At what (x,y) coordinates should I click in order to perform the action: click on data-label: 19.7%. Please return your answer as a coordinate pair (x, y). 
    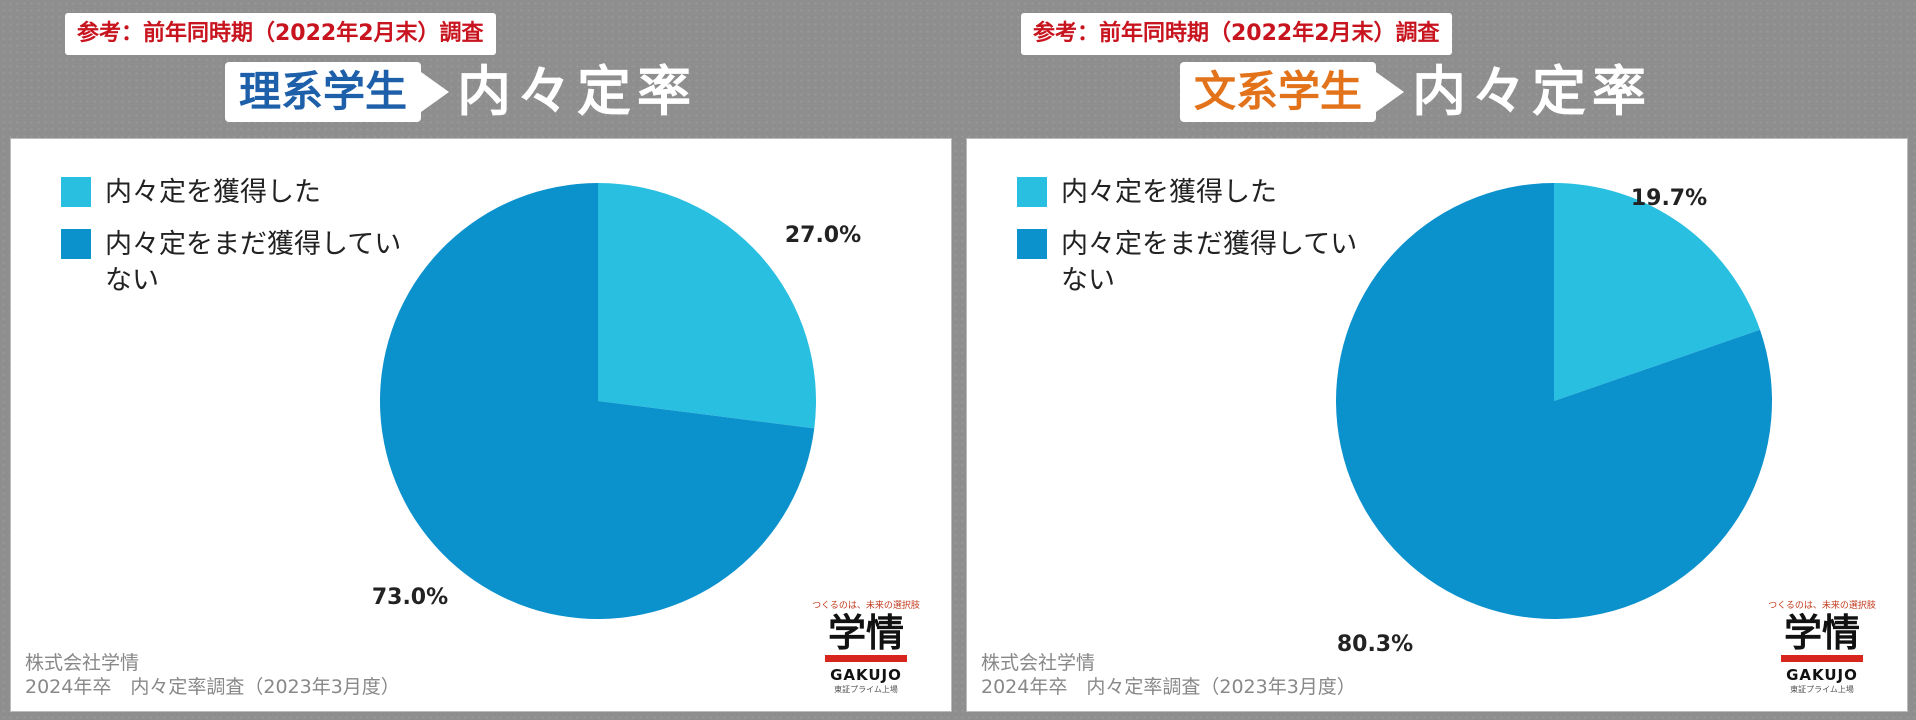
    Looking at the image, I should click on (1669, 198).